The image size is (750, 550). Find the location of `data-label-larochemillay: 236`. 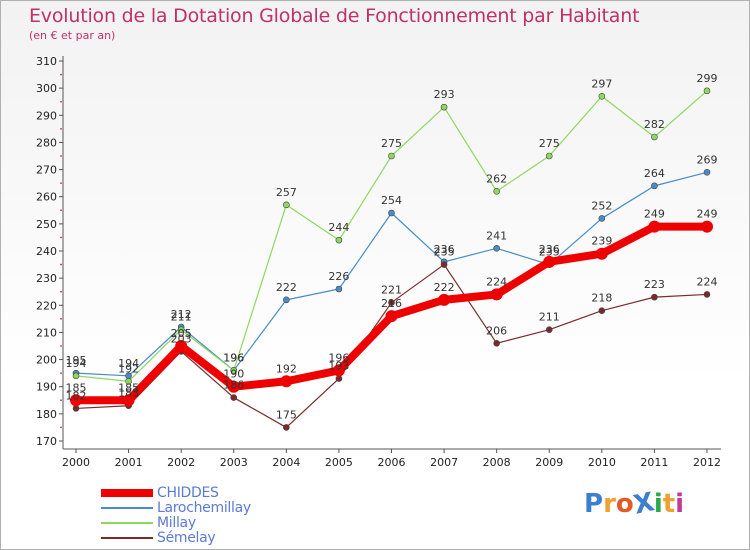

data-label-larochemillay: 236 is located at coordinates (444, 249).